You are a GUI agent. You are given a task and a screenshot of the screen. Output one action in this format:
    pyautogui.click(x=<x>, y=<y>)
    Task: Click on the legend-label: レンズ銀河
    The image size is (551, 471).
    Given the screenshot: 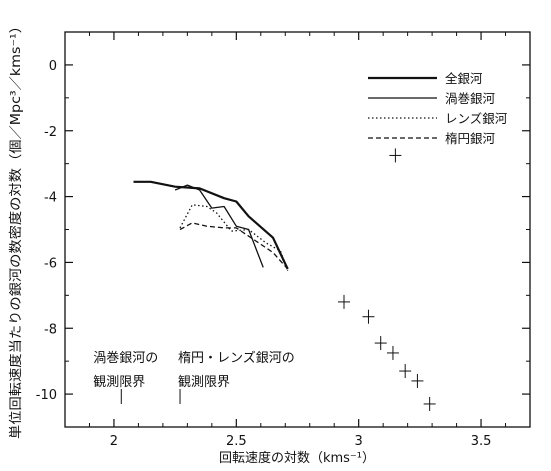 What is the action you would take?
    pyautogui.click(x=476, y=118)
    